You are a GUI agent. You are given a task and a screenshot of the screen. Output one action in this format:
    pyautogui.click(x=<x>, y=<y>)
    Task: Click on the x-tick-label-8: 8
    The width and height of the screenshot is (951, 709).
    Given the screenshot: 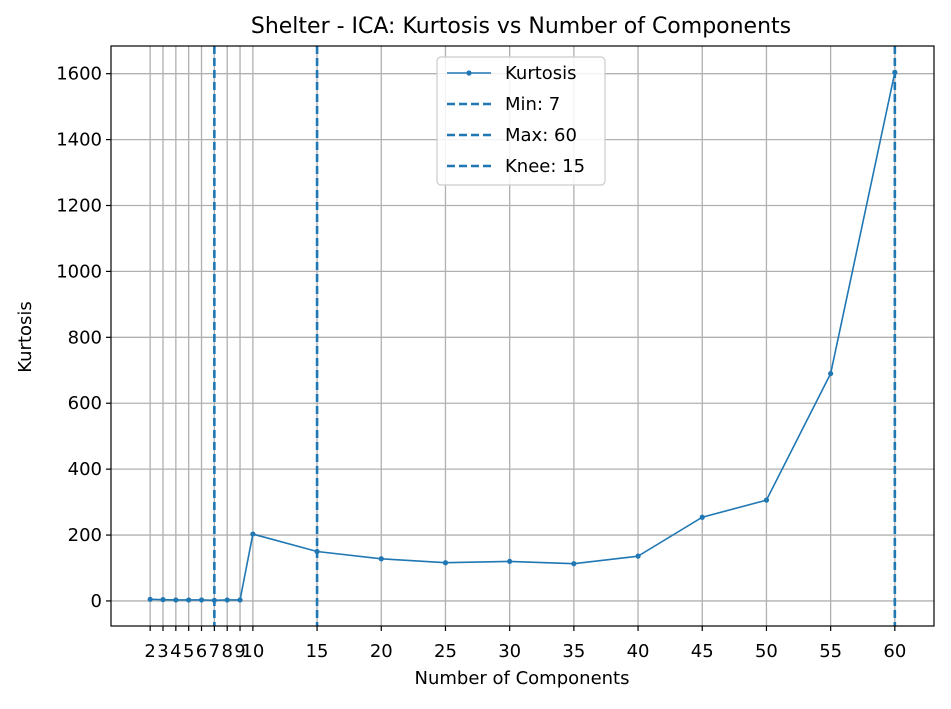 What is the action you would take?
    pyautogui.click(x=226, y=651)
    